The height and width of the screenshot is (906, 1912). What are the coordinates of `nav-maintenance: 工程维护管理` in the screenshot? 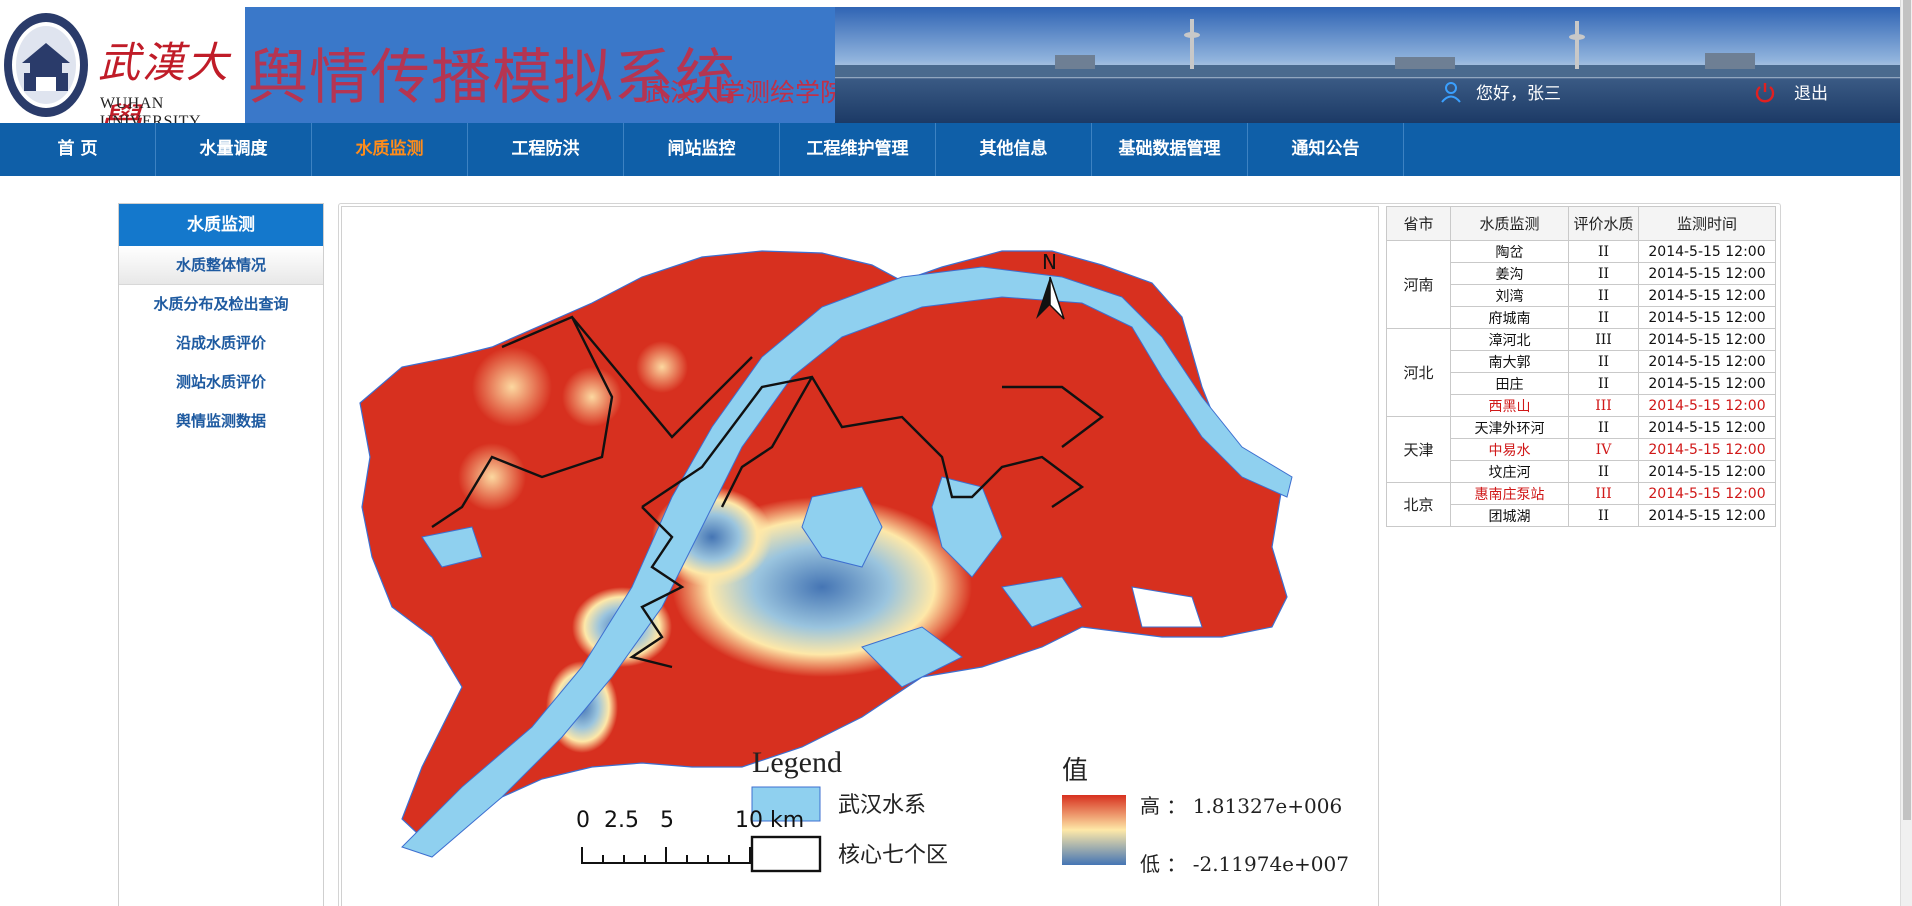 It's located at (858, 149).